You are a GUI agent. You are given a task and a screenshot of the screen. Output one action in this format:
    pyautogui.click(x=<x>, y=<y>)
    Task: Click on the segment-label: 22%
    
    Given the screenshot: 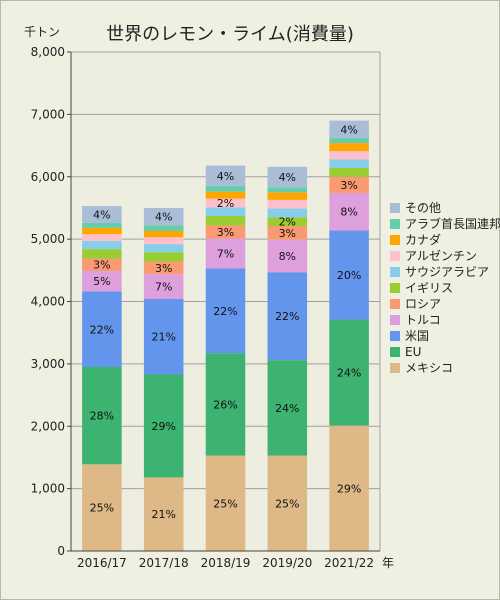 What is the action you would take?
    pyautogui.click(x=287, y=316)
    